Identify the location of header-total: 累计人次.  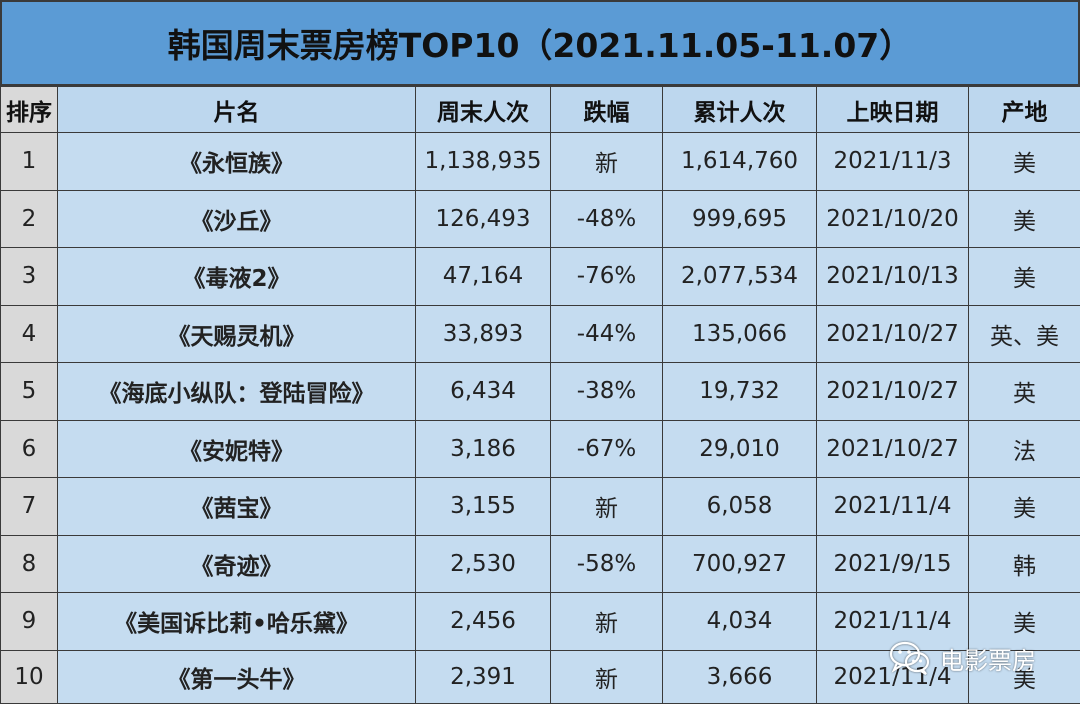
(739, 109).